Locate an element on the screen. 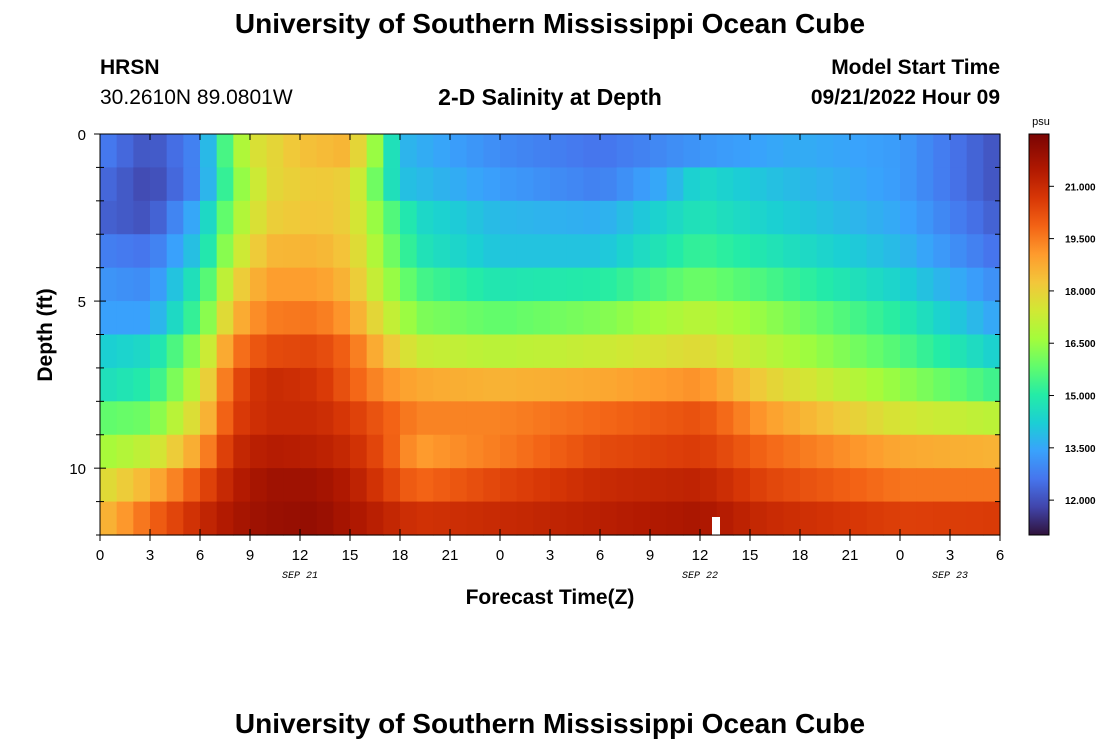 The image size is (1100, 750). x-tick-label: 21 is located at coordinates (450, 555).